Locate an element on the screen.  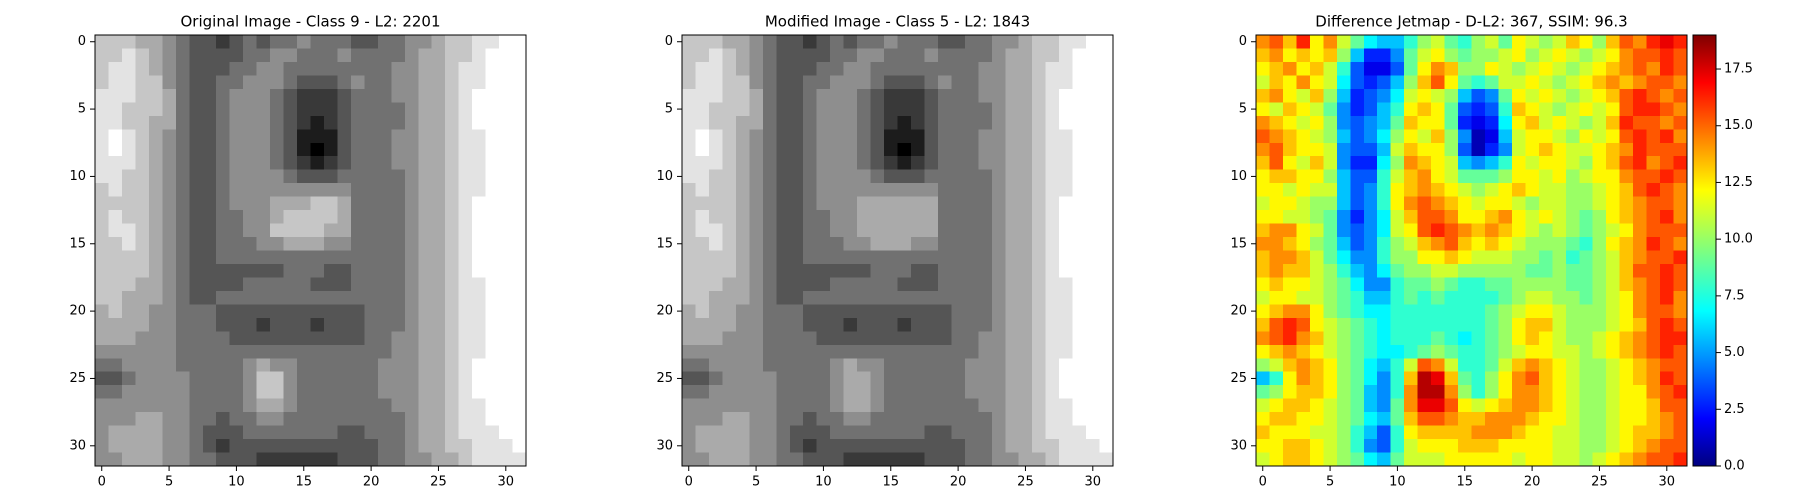
x-tick-label: 30 is located at coordinates (506, 482).